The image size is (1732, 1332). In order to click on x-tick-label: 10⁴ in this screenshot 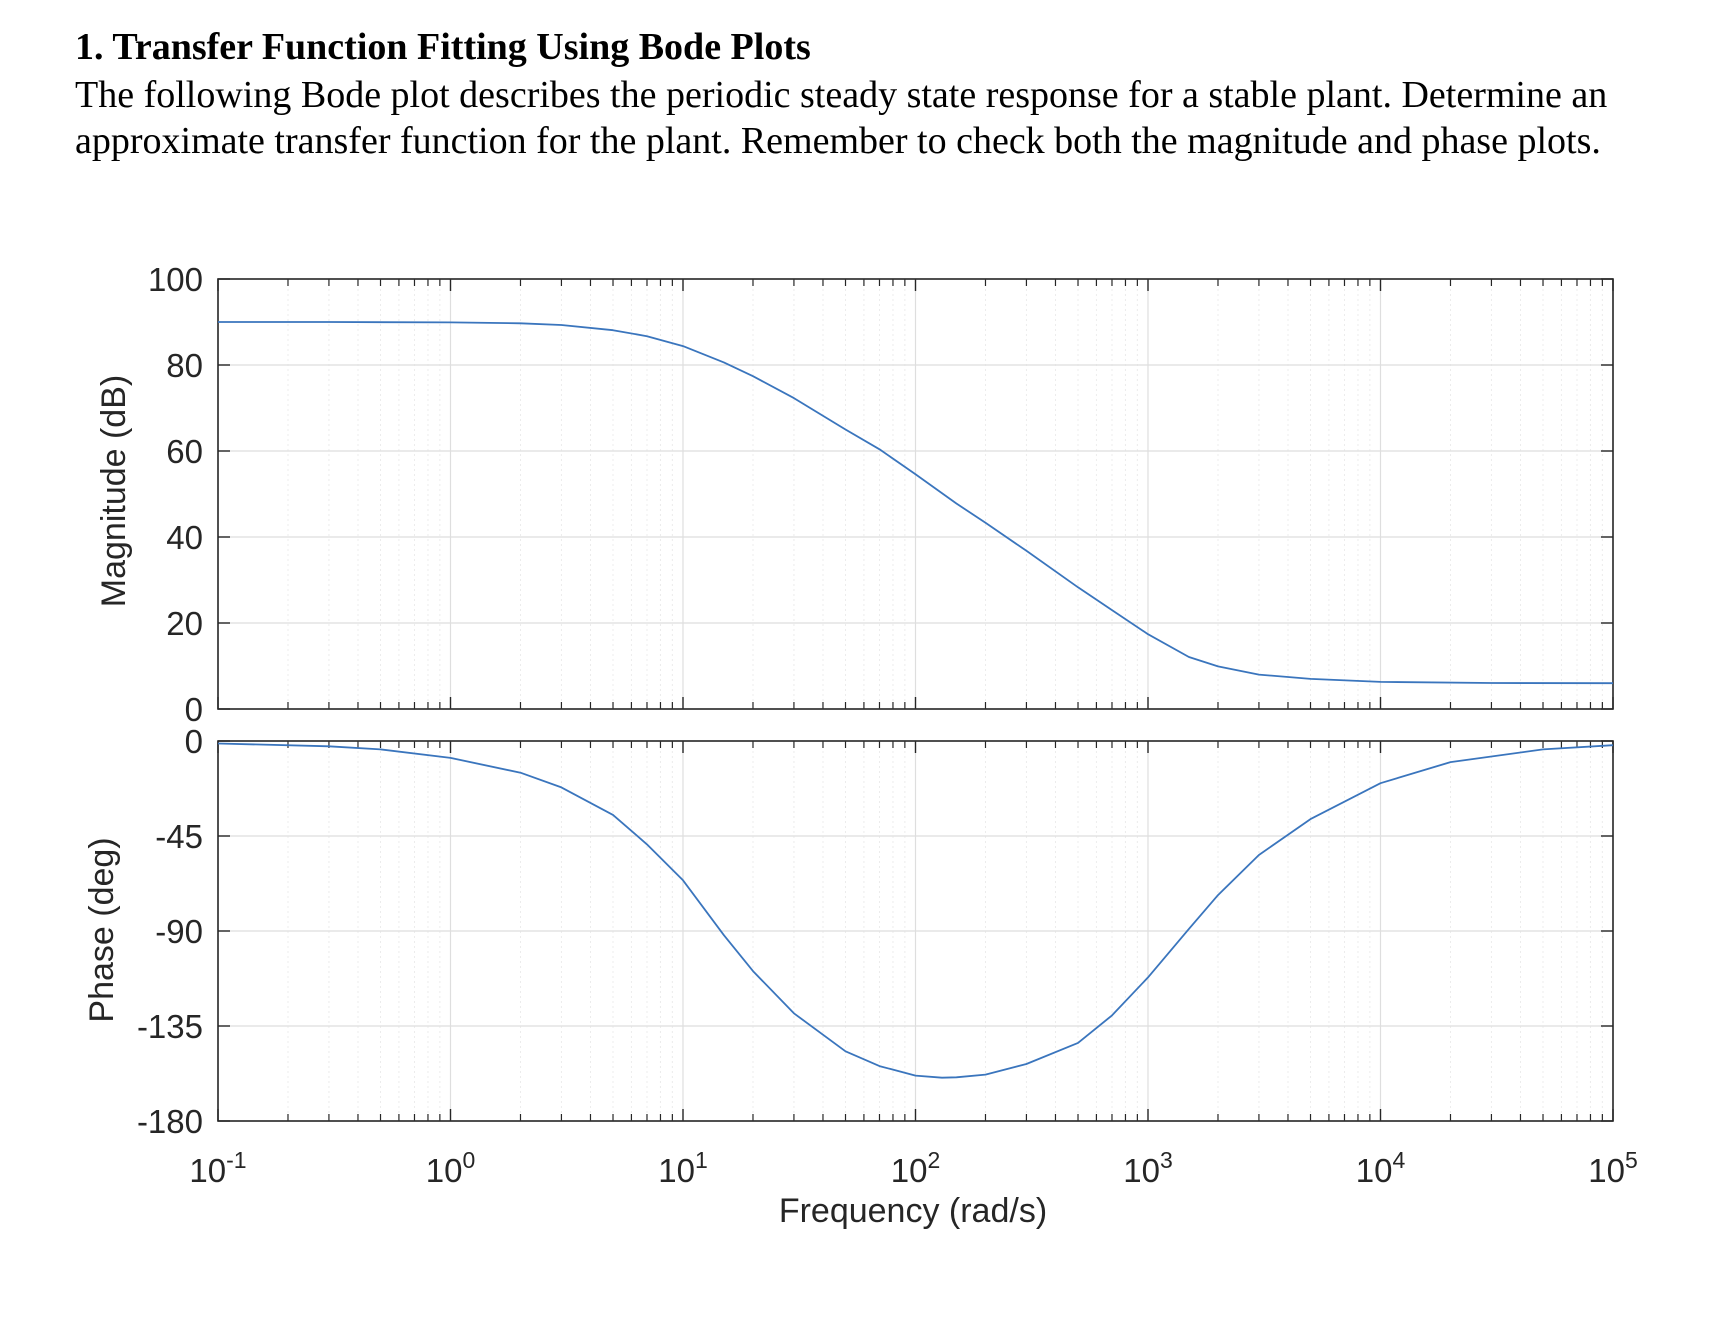, I will do `click(1381, 1168)`.